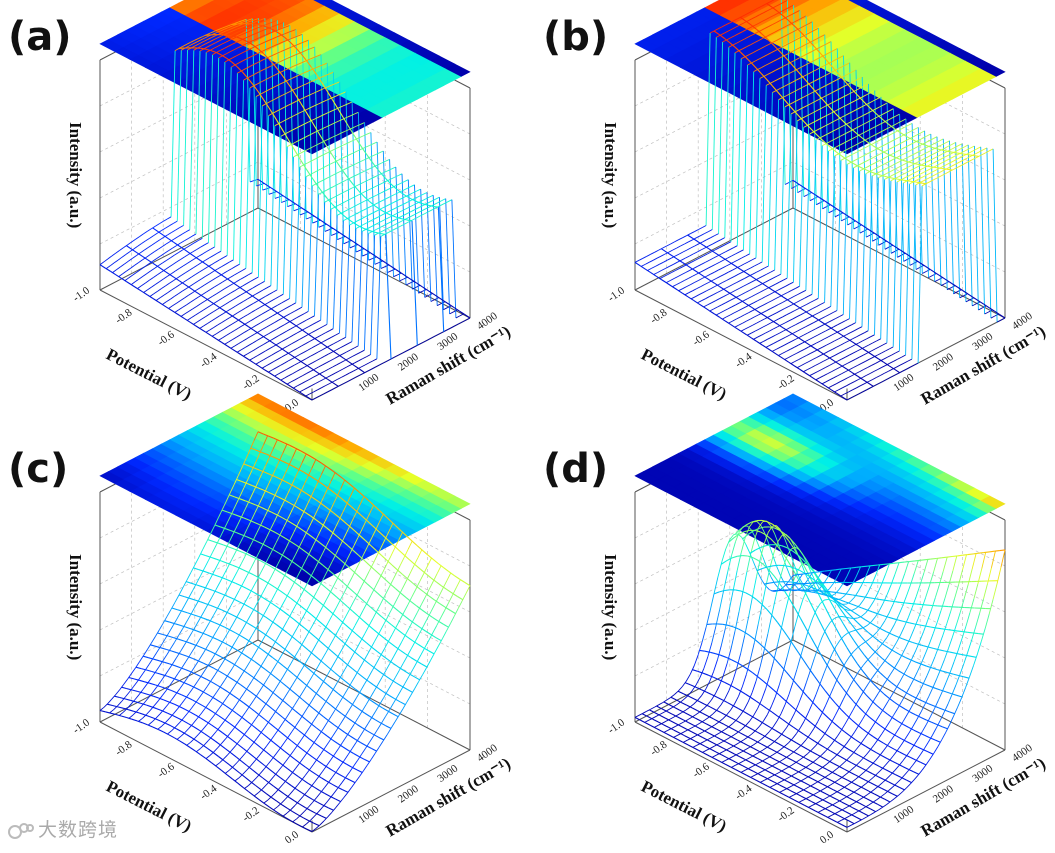  What do you see at coordinates (785, 383) in the screenshot?
I see `potential-tick-label: -0.2` at bounding box center [785, 383].